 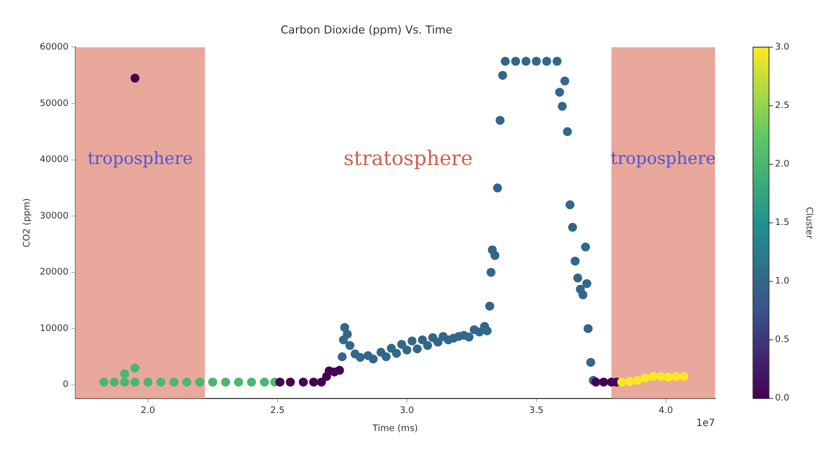 What do you see at coordinates (782, 399) in the screenshot?
I see `color-bar-label: 0.0` at bounding box center [782, 399].